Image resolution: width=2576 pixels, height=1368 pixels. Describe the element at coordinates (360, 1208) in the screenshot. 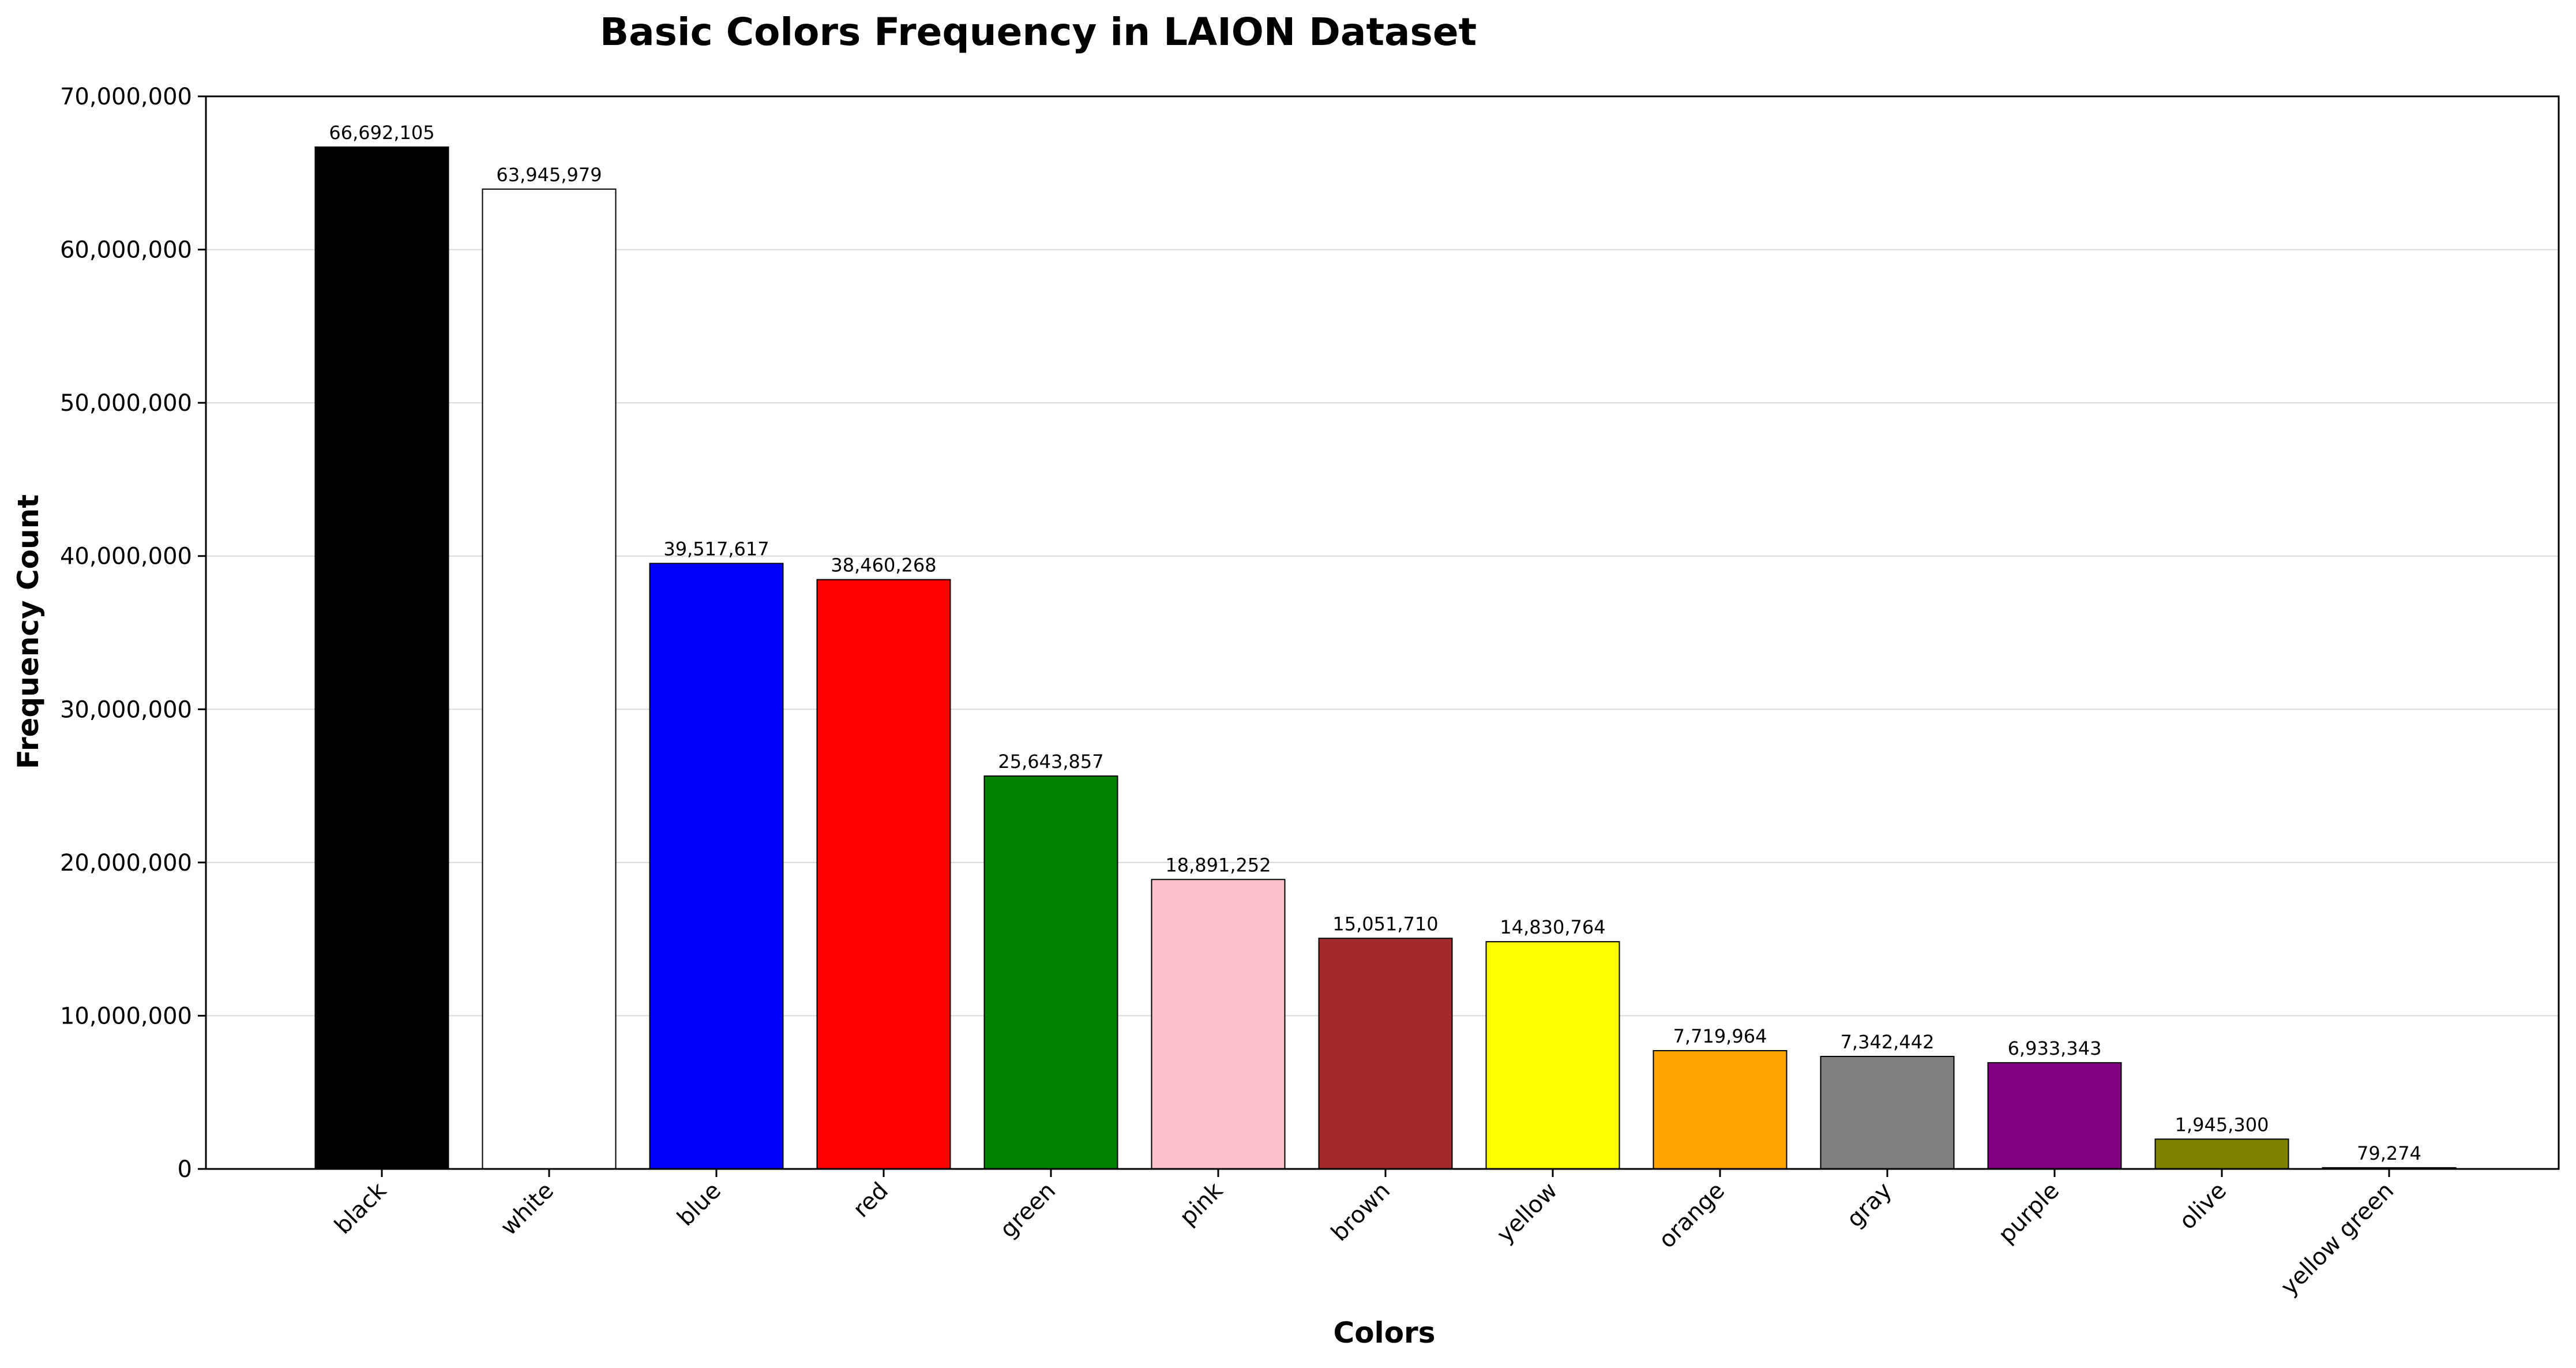

I see `x-tick-label: black` at that location.